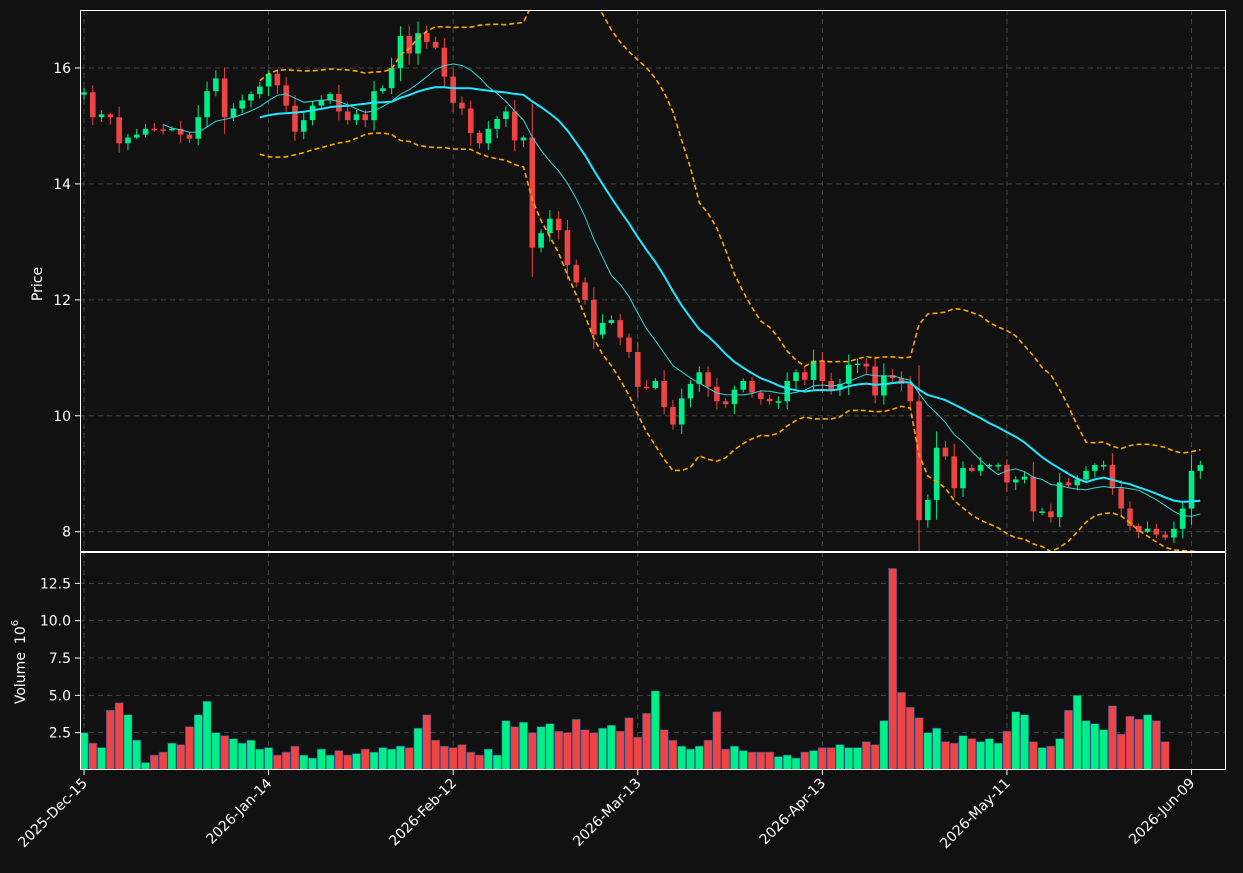  Describe the element at coordinates (62, 185) in the screenshot. I see `price-tick-label: 14` at that location.